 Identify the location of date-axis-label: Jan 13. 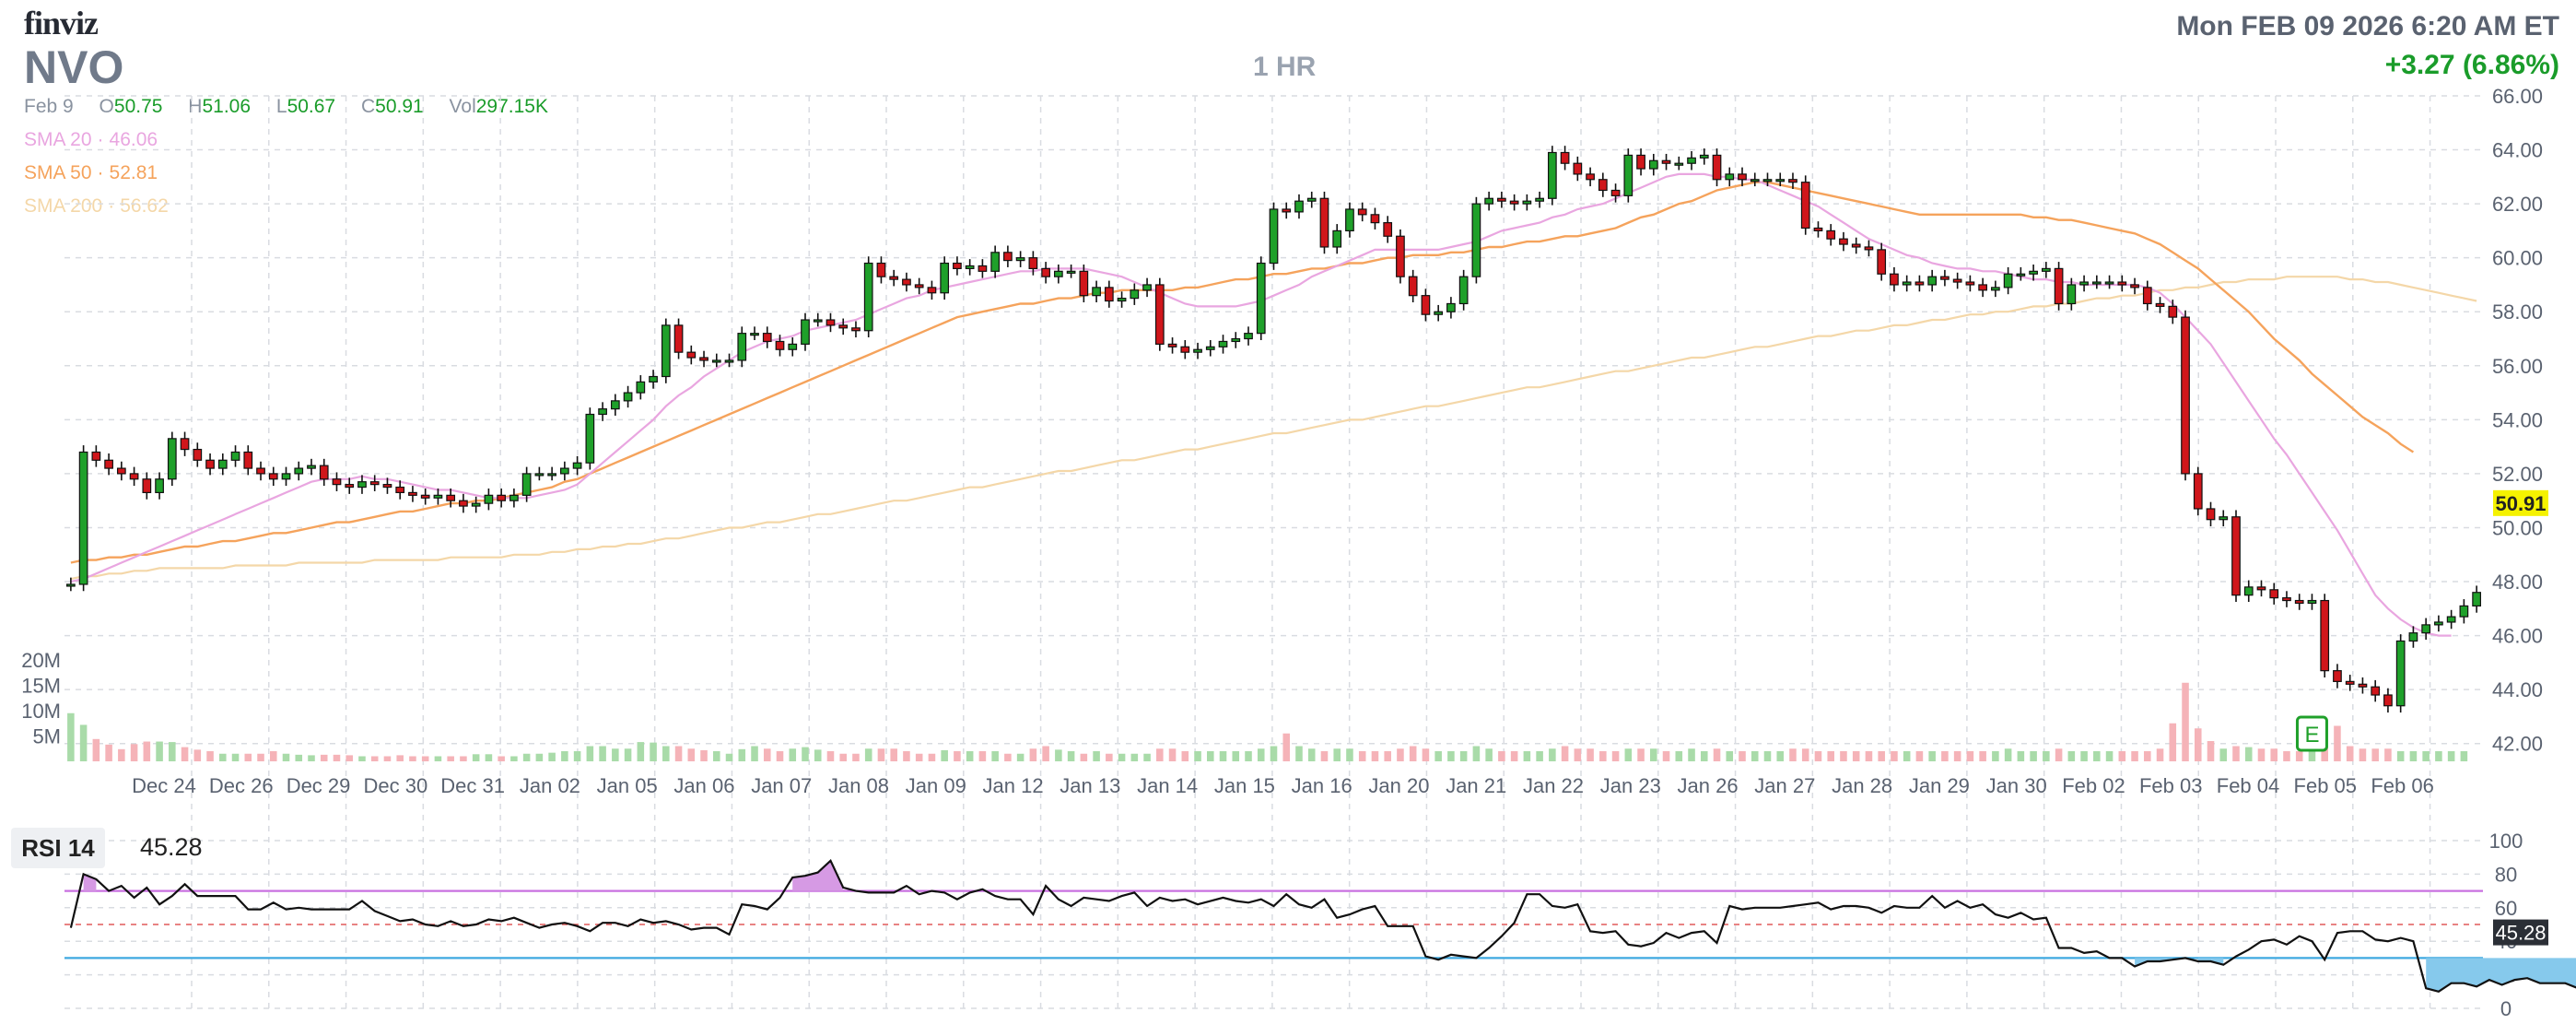
(1090, 786).